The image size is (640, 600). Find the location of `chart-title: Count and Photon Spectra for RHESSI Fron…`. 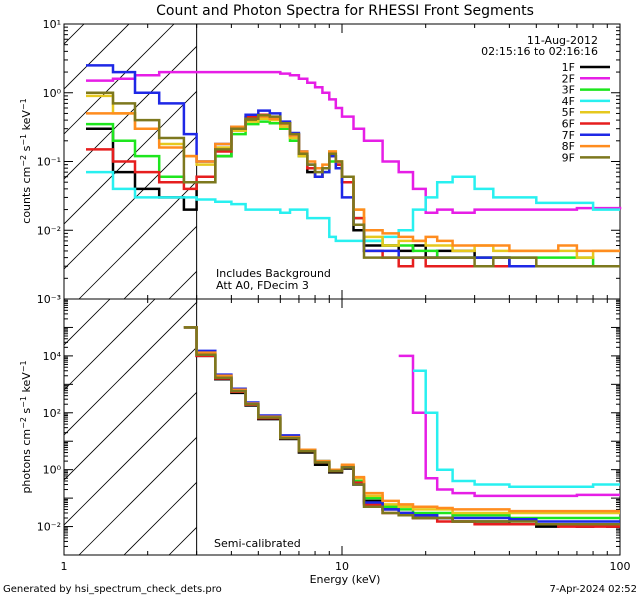

chart-title: Count and Photon Spectra for RHESSI Fron… is located at coordinates (345, 11).